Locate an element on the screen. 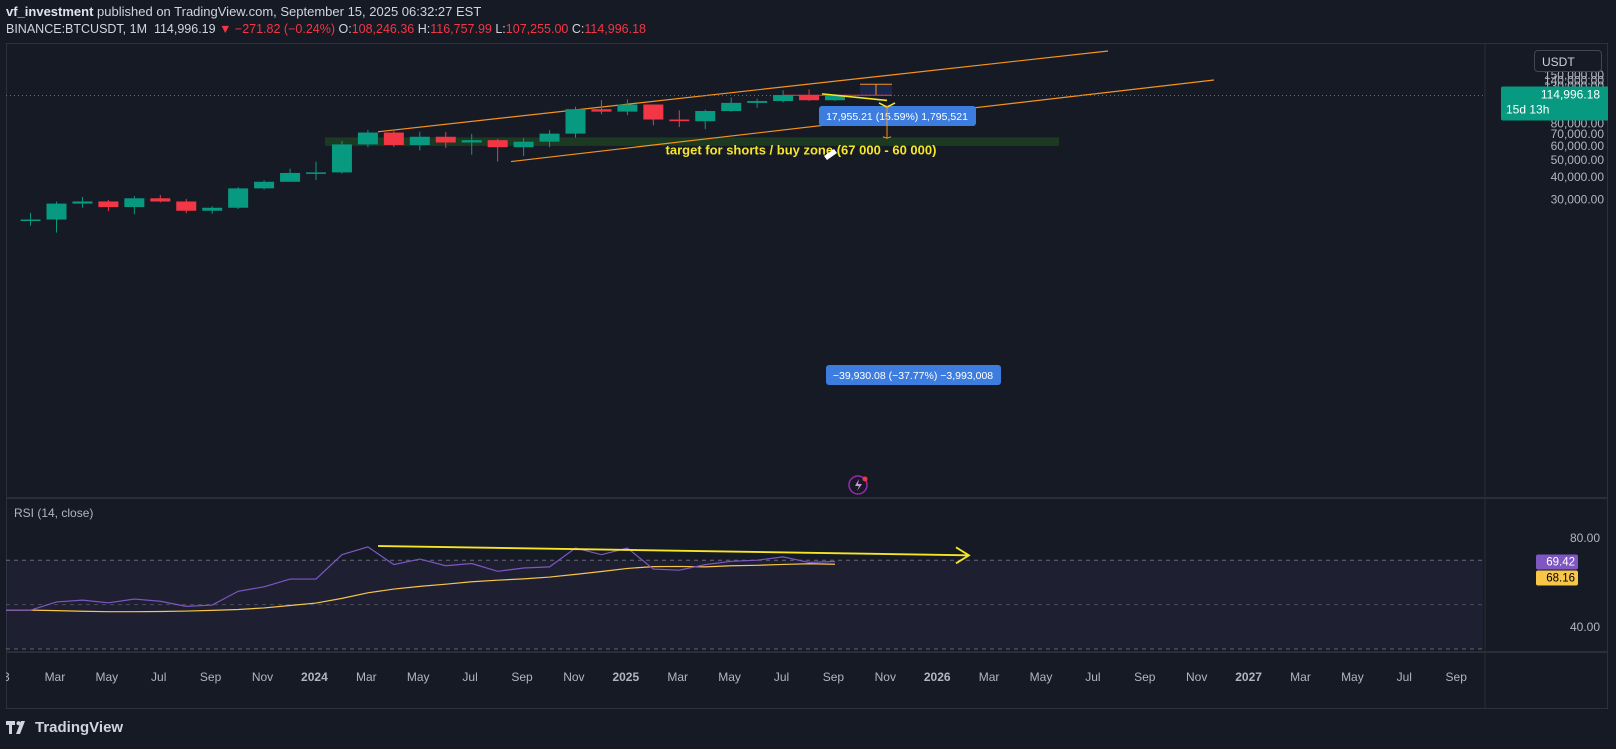 The height and width of the screenshot is (749, 1616). tradingview-brand: TradingView is located at coordinates (64, 727).